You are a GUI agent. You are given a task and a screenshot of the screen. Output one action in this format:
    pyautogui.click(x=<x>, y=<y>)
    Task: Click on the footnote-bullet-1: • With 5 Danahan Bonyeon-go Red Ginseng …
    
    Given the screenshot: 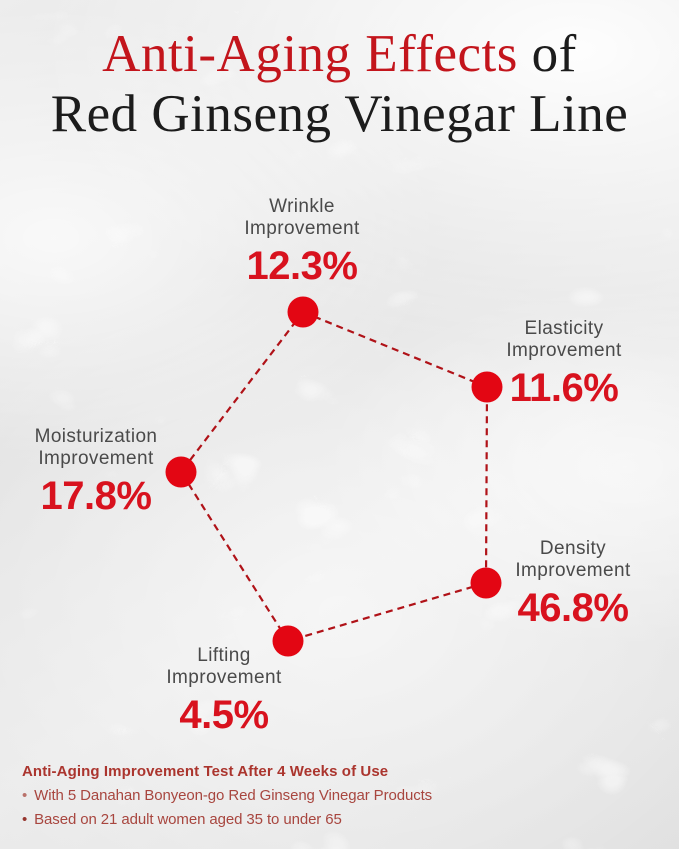 What is the action you would take?
    pyautogui.click(x=340, y=795)
    